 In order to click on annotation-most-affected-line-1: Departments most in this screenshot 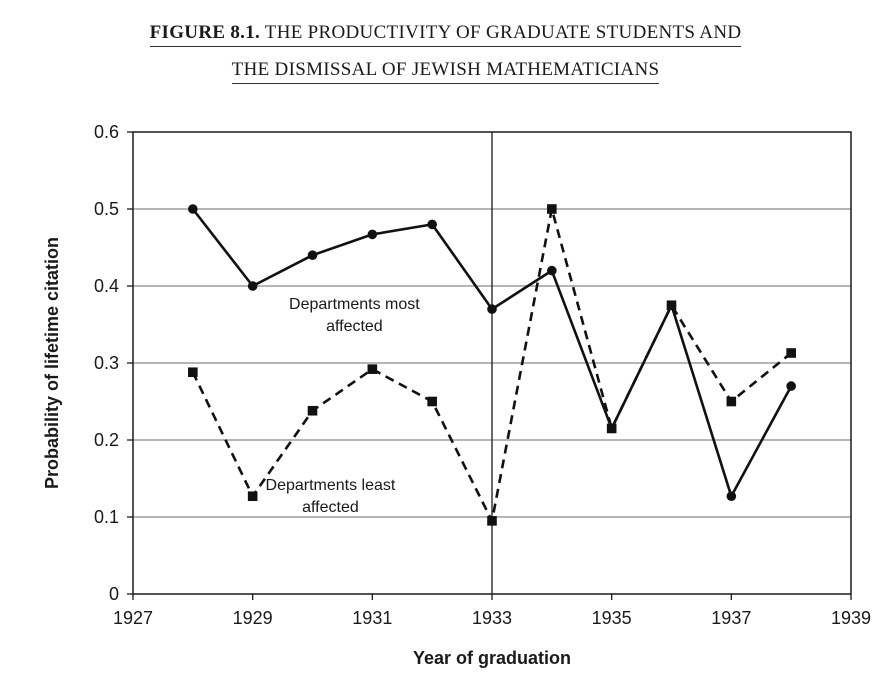, I will do `click(354, 304)`.